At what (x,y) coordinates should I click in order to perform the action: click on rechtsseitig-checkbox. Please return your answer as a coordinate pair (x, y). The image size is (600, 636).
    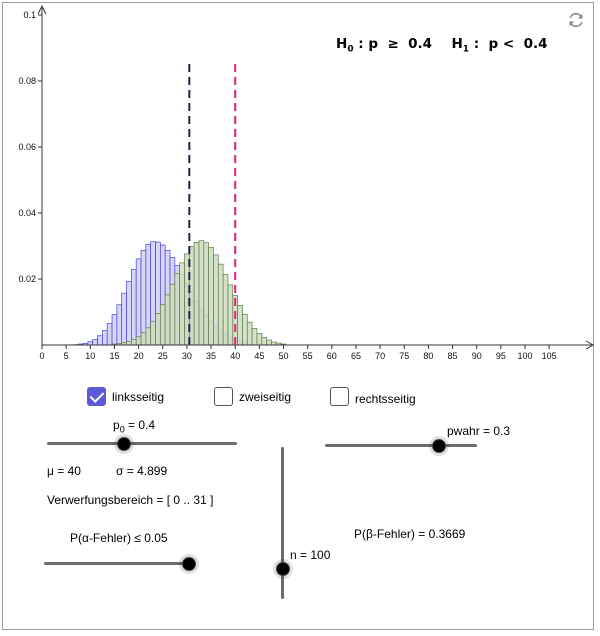
    Looking at the image, I should click on (339, 396).